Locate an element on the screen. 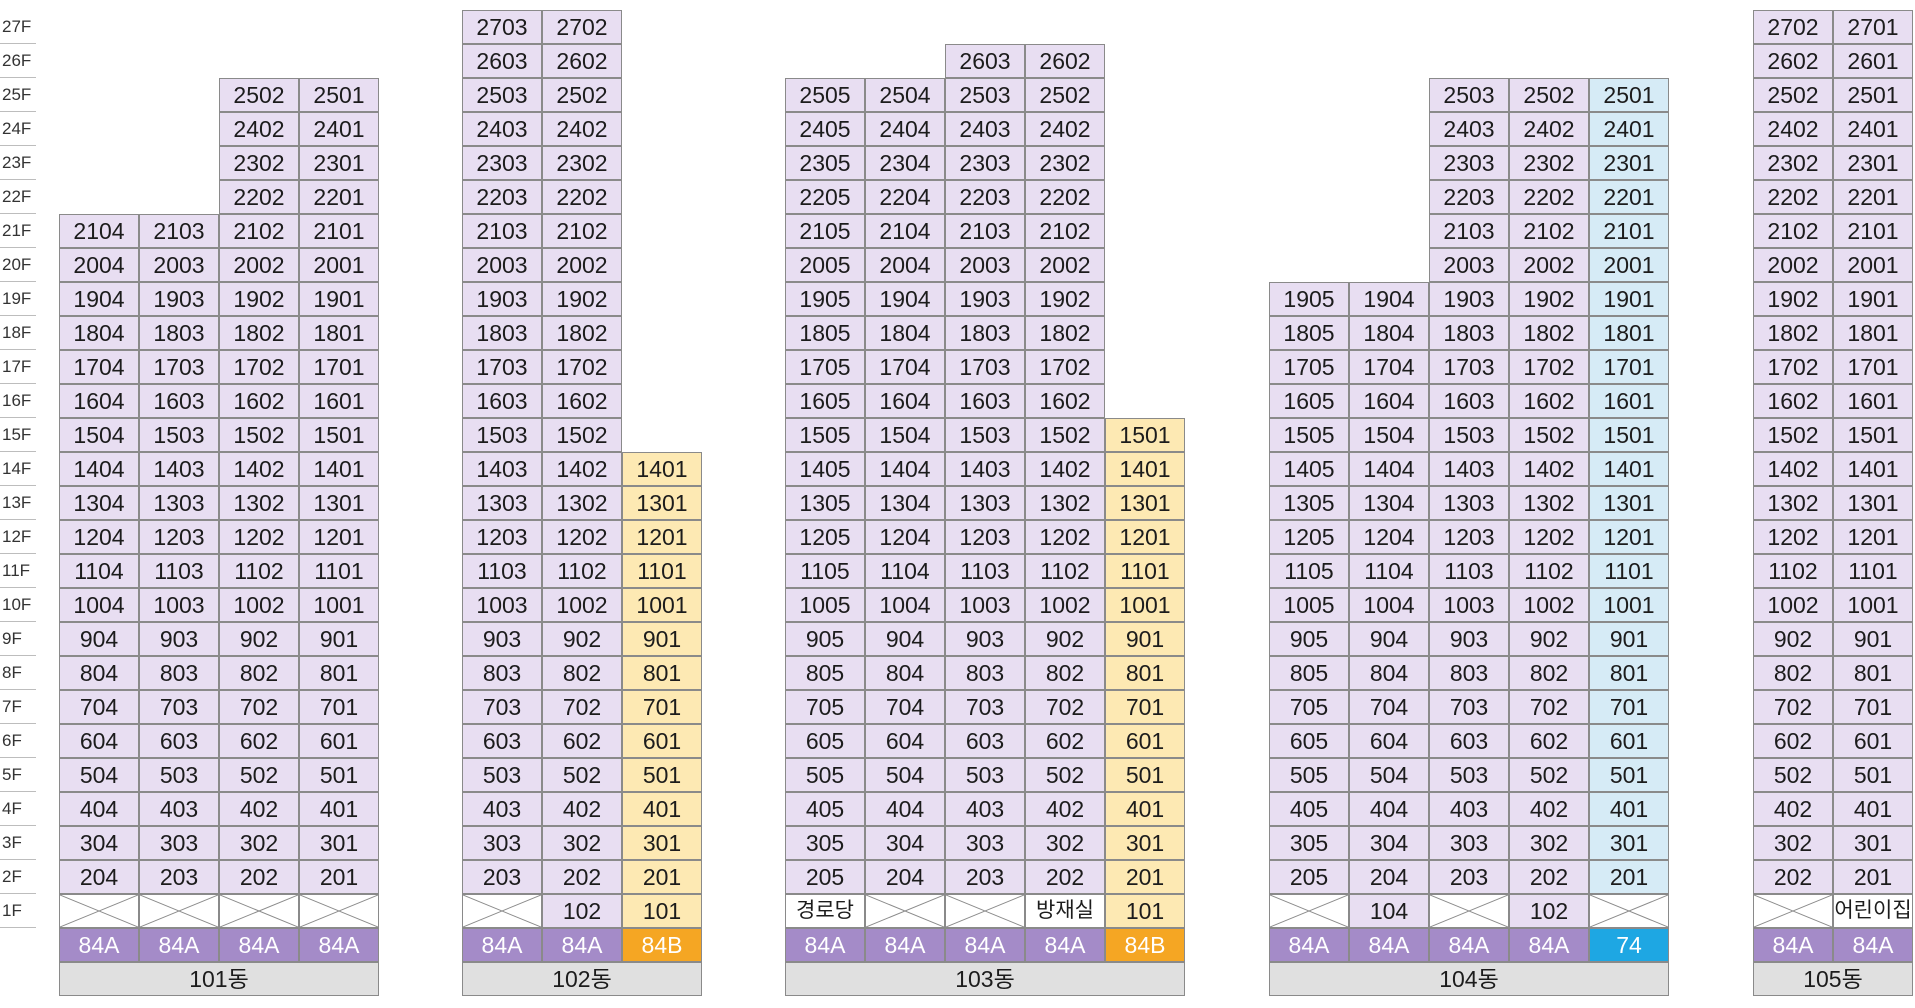  unit-cell: 2603 is located at coordinates (502, 61).